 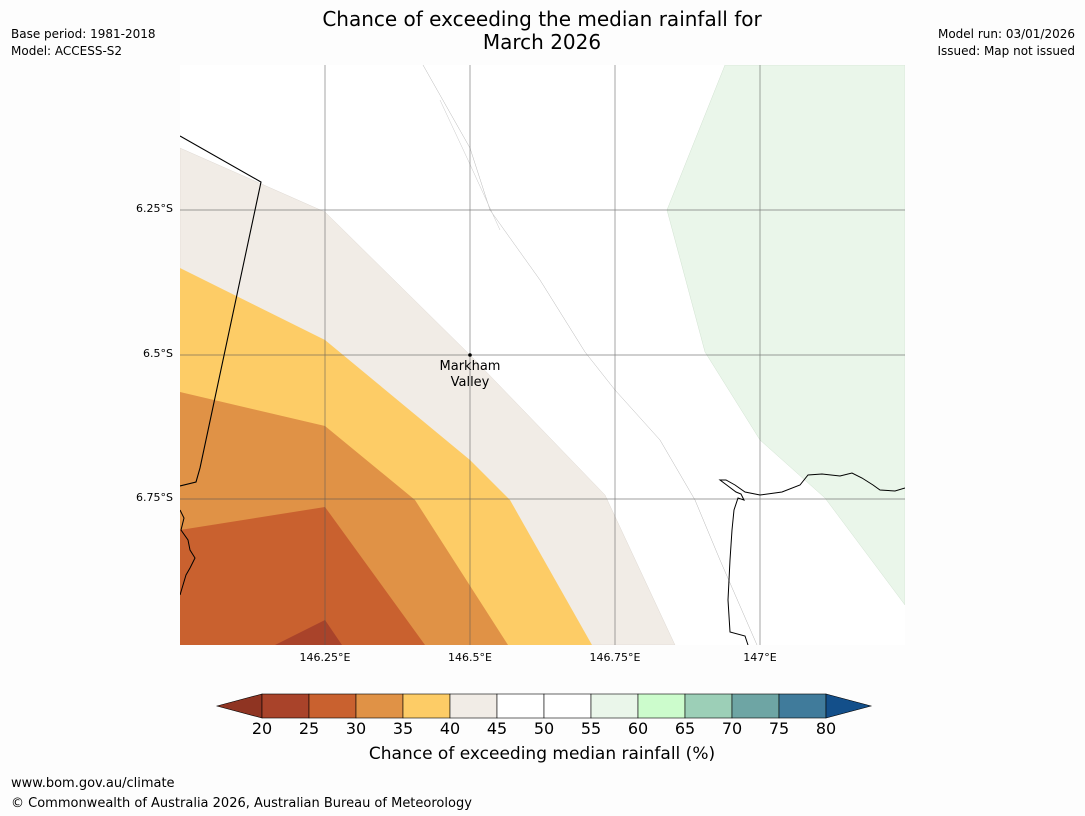 I want to click on issued-text: Issued: Map not issued, so click(x=1006, y=51).